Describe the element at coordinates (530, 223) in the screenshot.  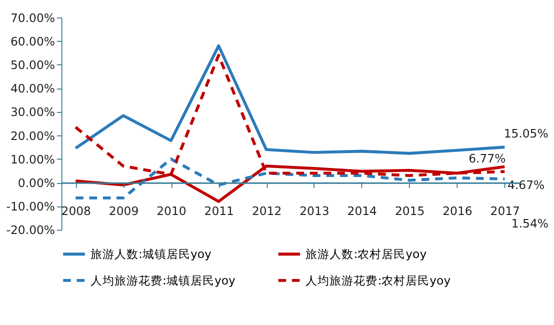
I see `data-label: 1.54%` at that location.